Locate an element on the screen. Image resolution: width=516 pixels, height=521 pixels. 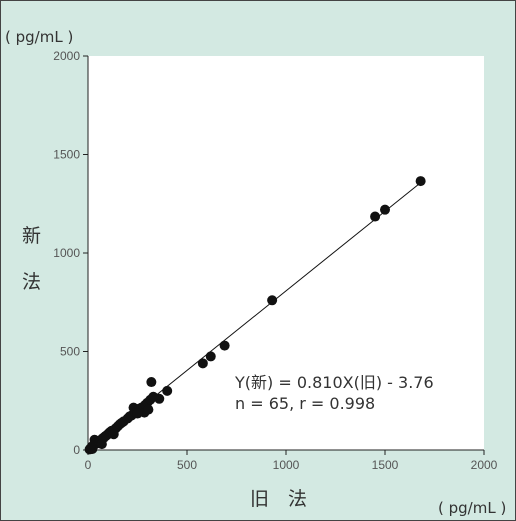
x-unit-label: ( pg/mL ) is located at coordinates (472, 508).